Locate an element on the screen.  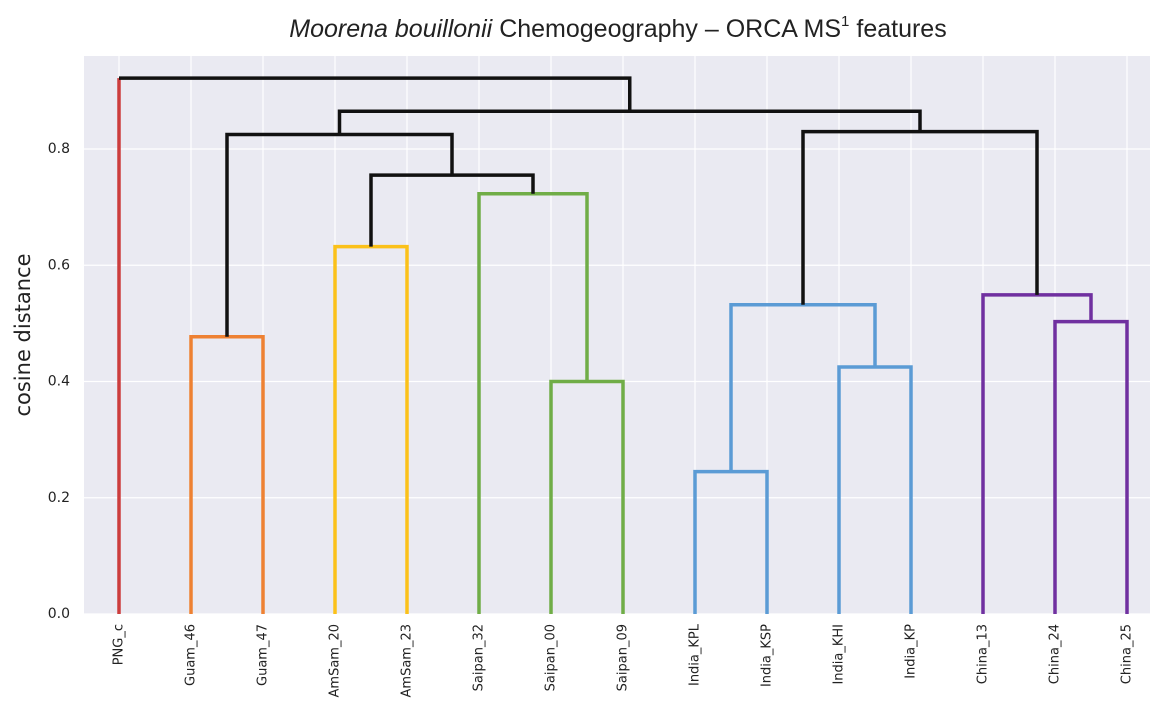
x-tick-label: Saipan_00 is located at coordinates (551, 657).